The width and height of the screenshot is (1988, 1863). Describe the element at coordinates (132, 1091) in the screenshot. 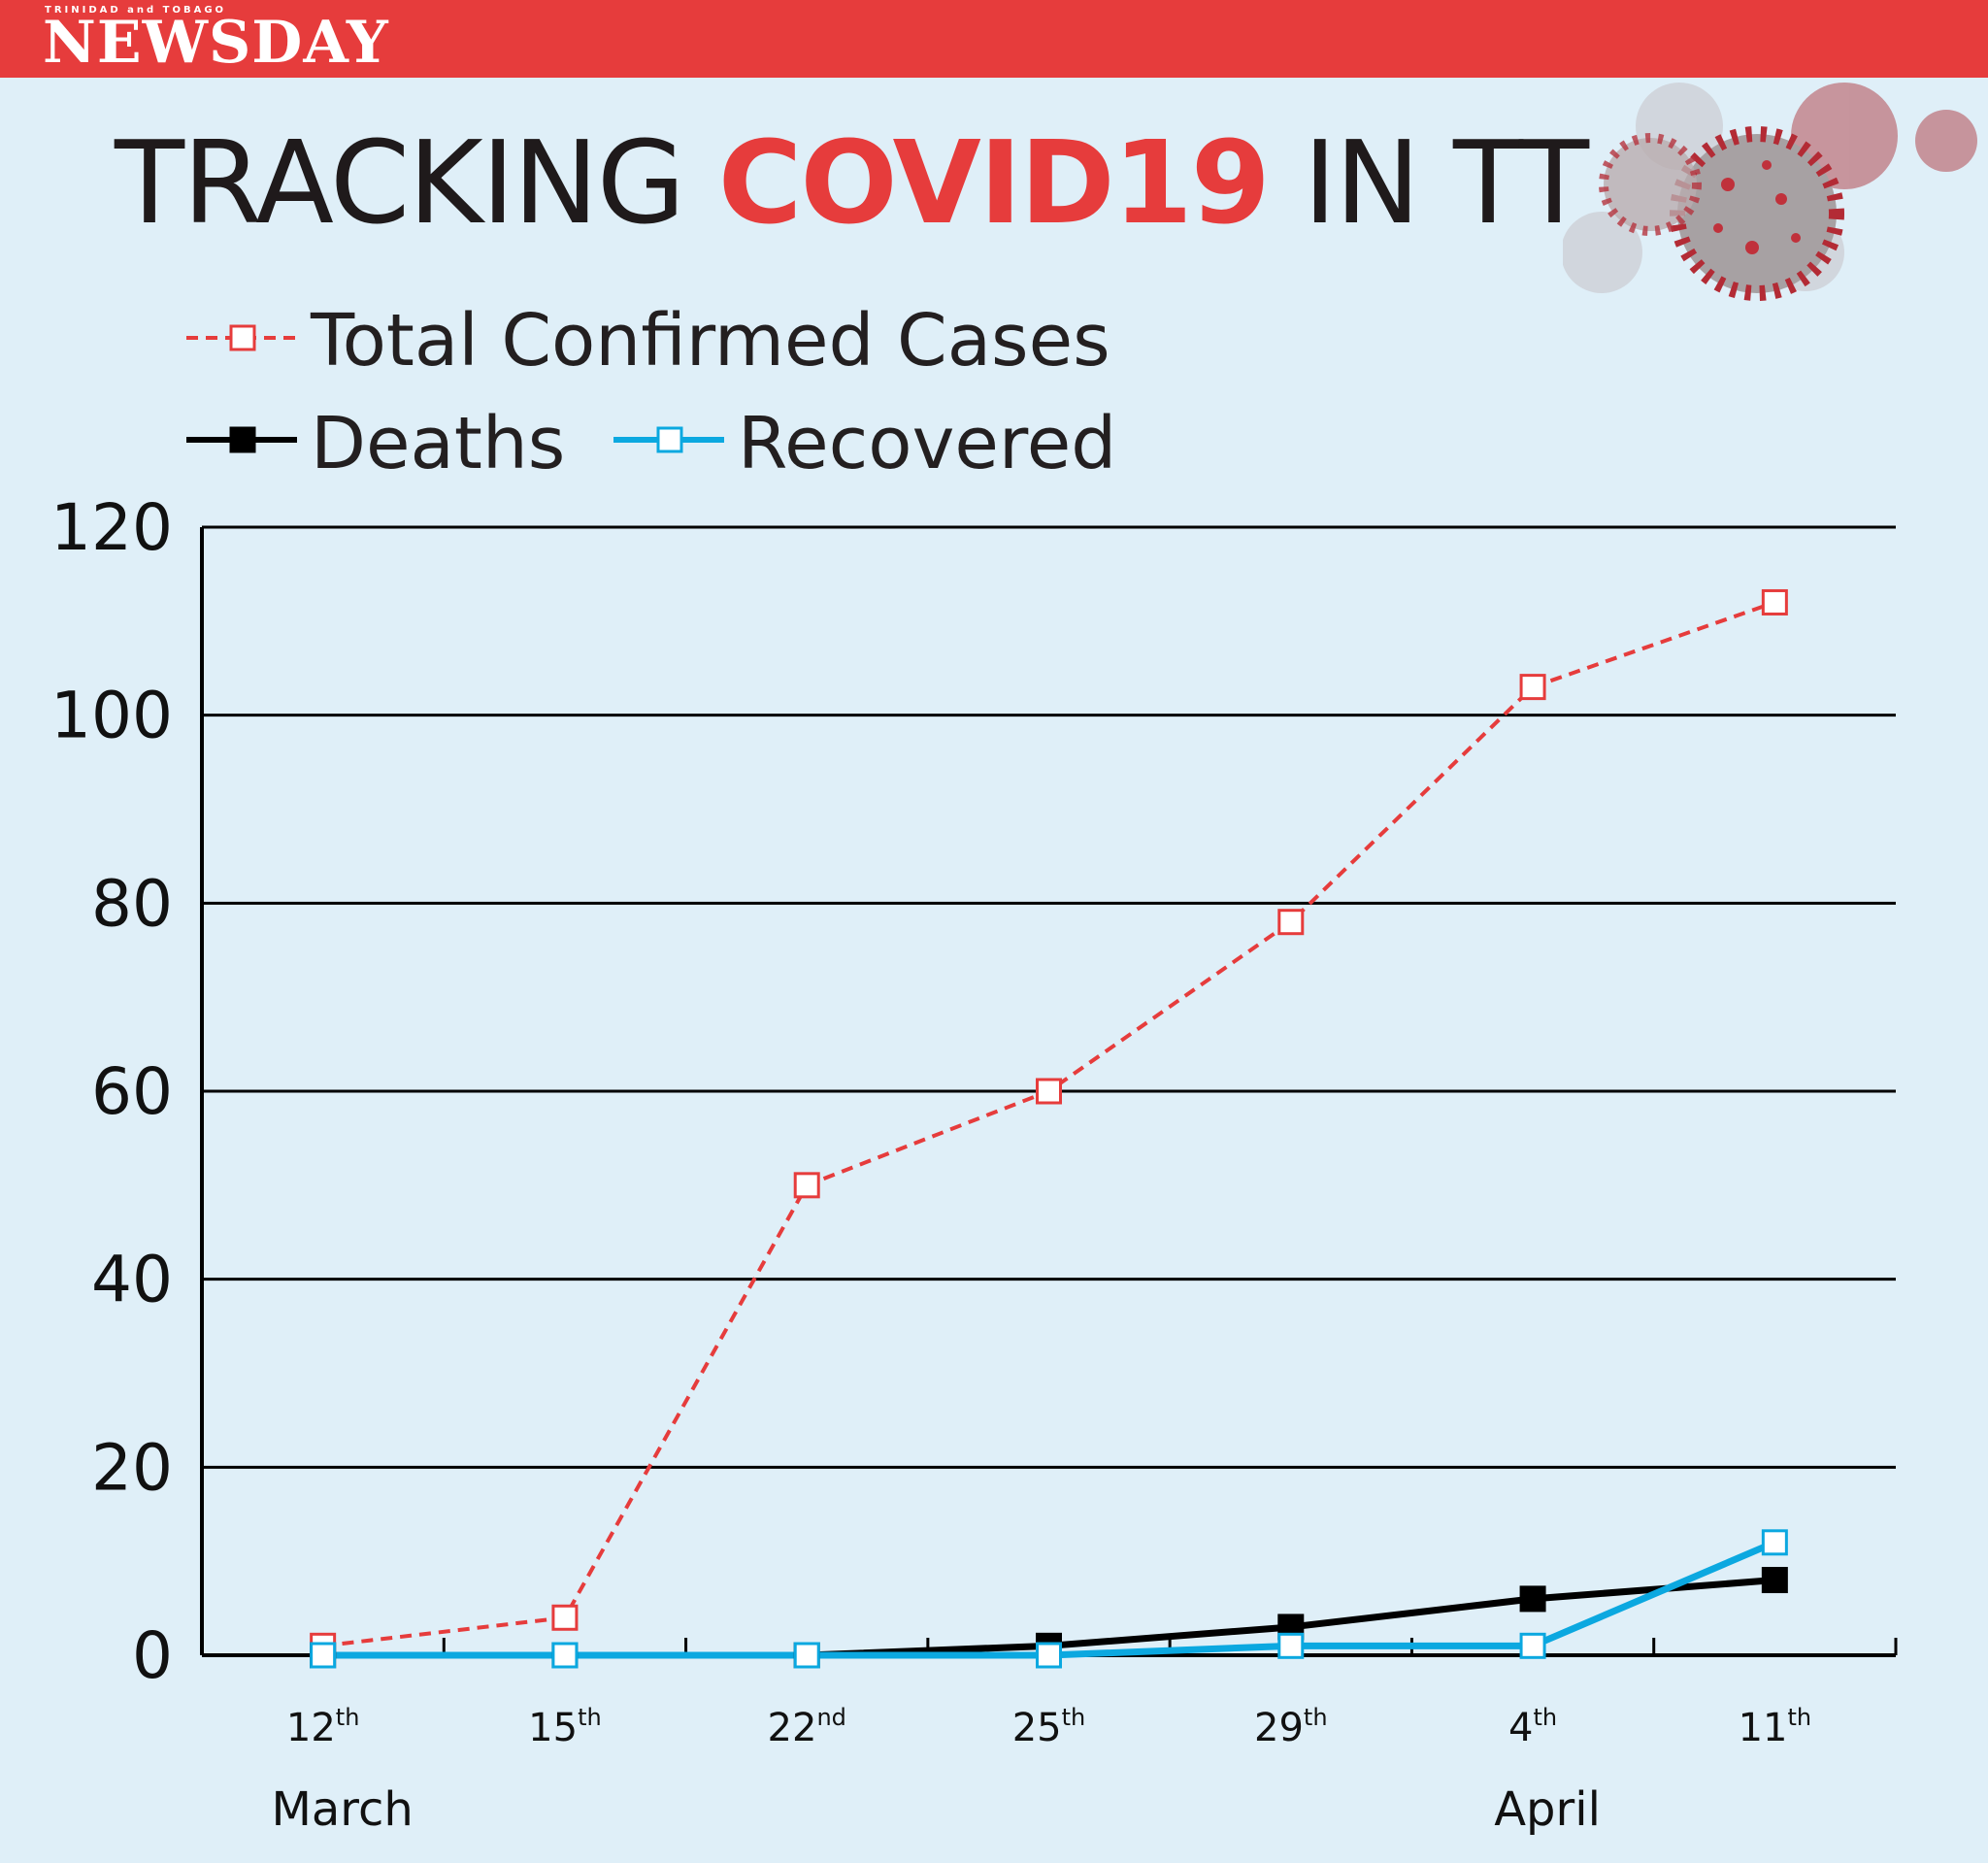

I see `y-tick-label: 60` at that location.